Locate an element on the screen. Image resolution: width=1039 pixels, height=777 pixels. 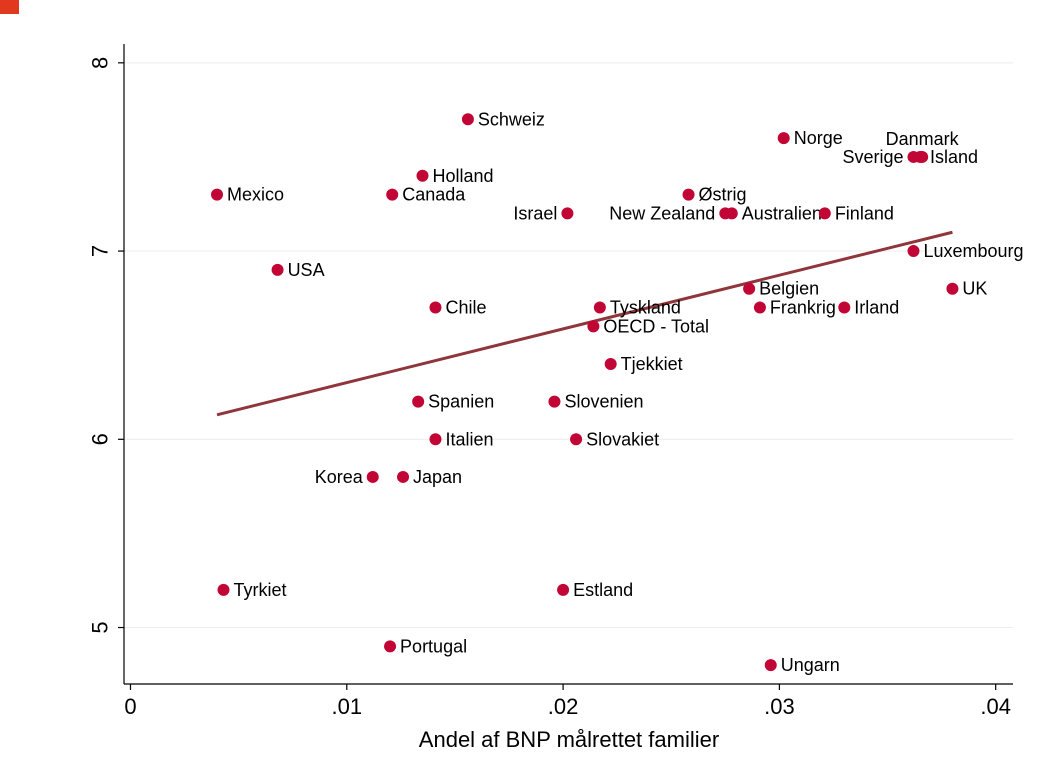
point-label-chile: Chile is located at coordinates (465, 308).